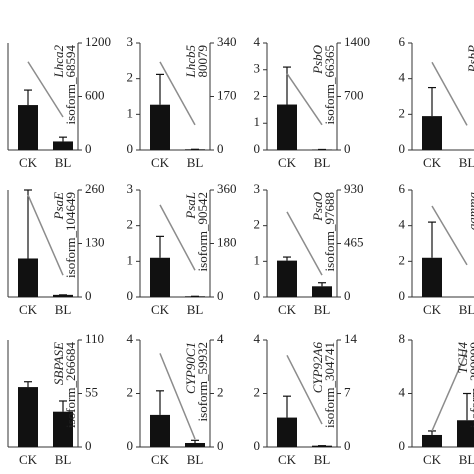 Image resolution: width=474 pixels, height=474 pixels. I want to click on isoform-label: isoform_299999, so click(470, 385).